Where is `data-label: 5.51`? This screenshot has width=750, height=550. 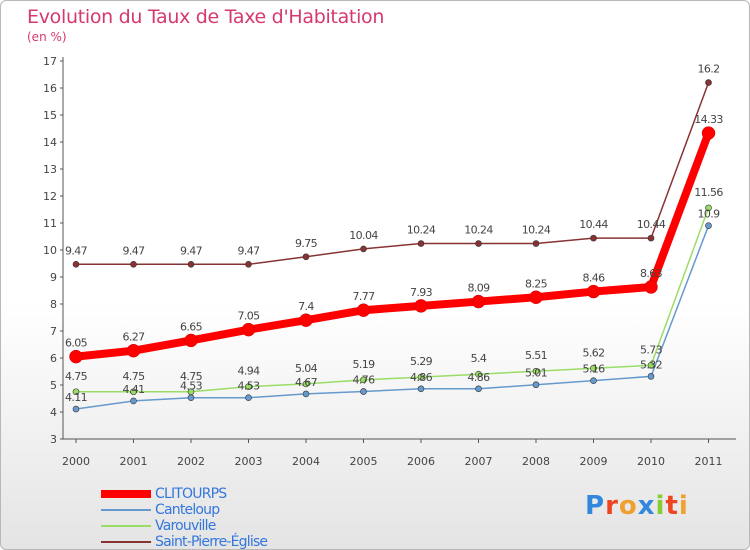
data-label: 5.51 is located at coordinates (536, 355).